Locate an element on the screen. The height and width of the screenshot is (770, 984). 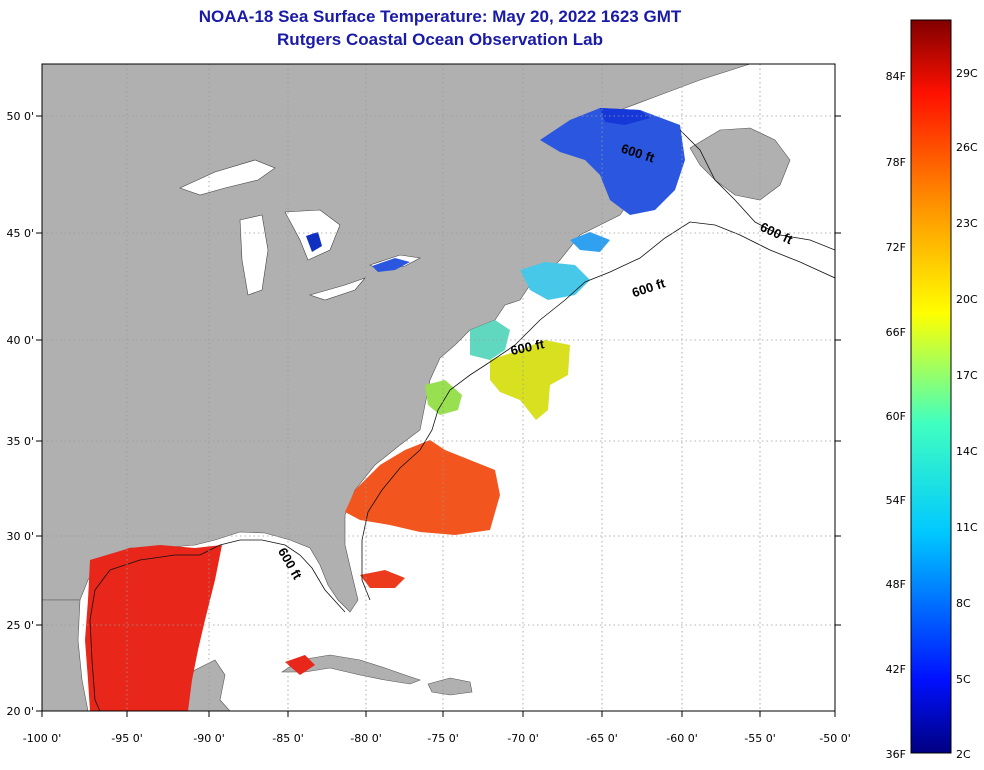
sst-nova-scotia is located at coordinates (590, 242).